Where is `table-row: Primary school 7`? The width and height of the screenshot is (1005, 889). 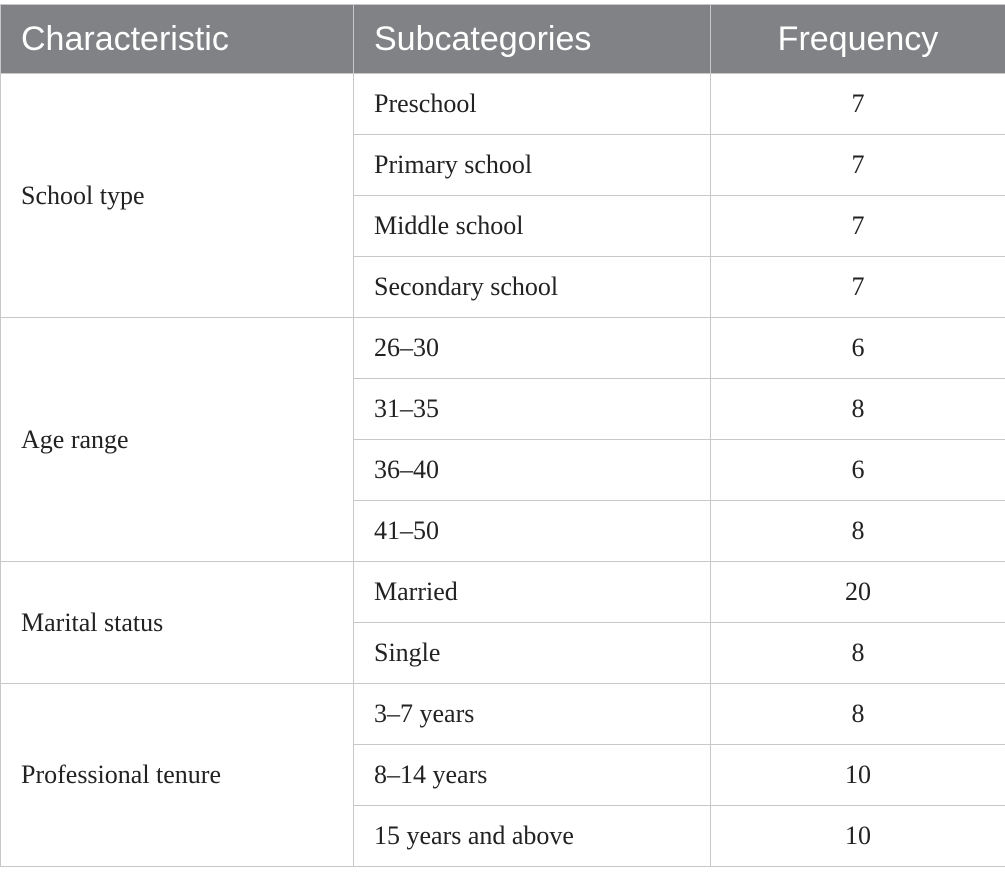 table-row: Primary school 7 is located at coordinates (503, 165).